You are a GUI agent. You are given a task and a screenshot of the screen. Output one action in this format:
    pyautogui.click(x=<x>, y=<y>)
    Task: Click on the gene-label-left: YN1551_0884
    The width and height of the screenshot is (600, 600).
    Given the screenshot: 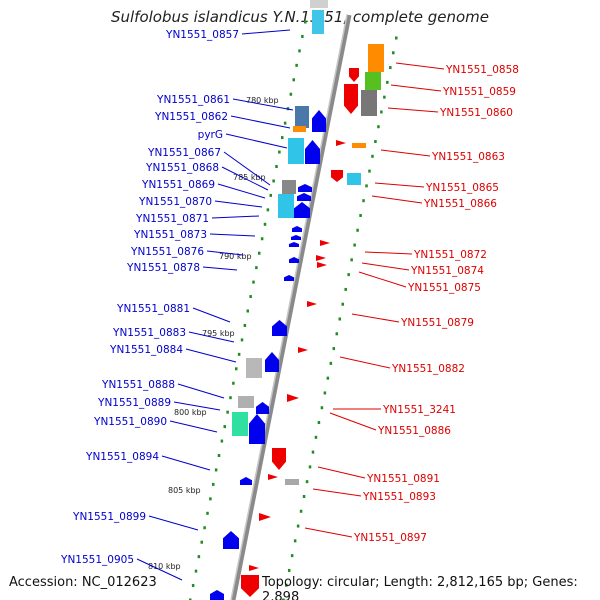 What is the action you would take?
    pyautogui.click(x=146, y=350)
    